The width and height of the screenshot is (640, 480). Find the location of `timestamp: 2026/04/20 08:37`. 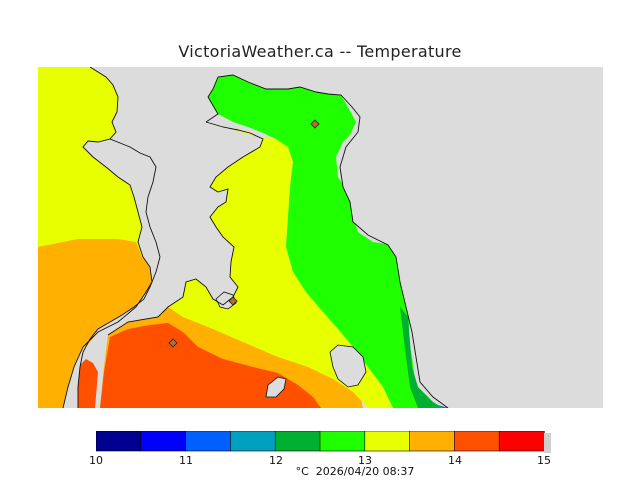

timestamp: 2026/04/20 08:37 is located at coordinates (365, 471).